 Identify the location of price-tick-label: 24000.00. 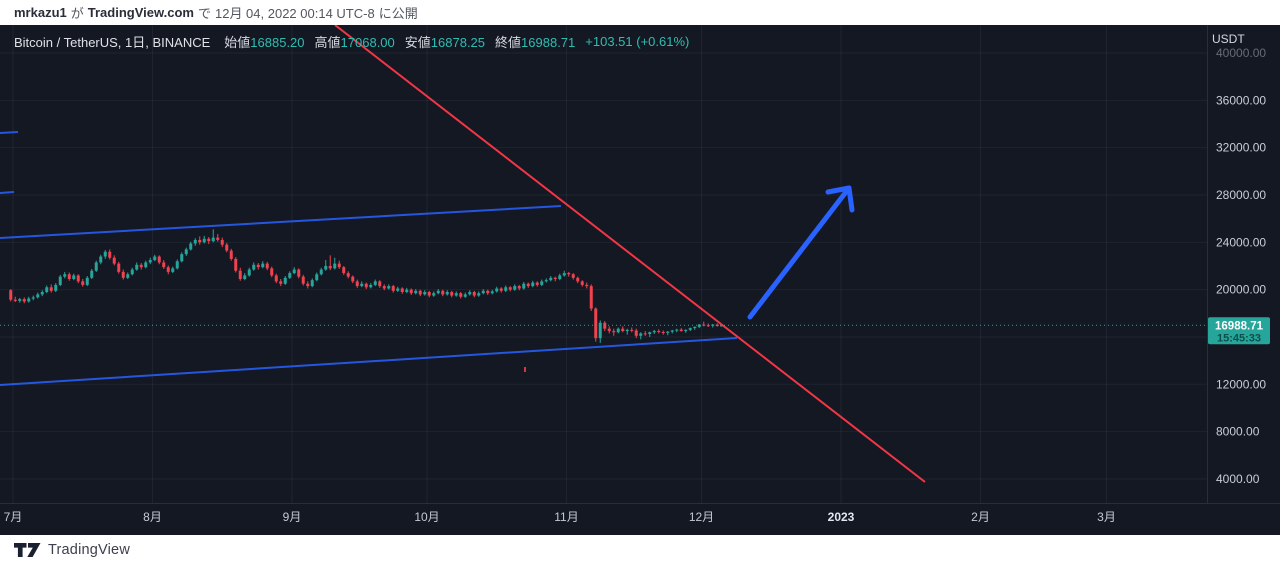
(1241, 242).